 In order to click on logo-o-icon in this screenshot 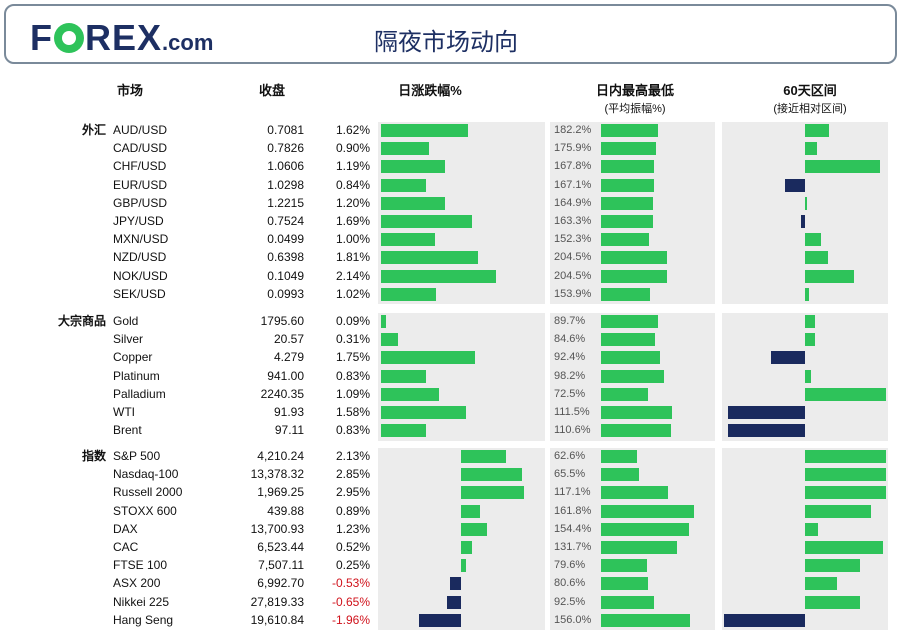, I will do `click(69, 38)`.